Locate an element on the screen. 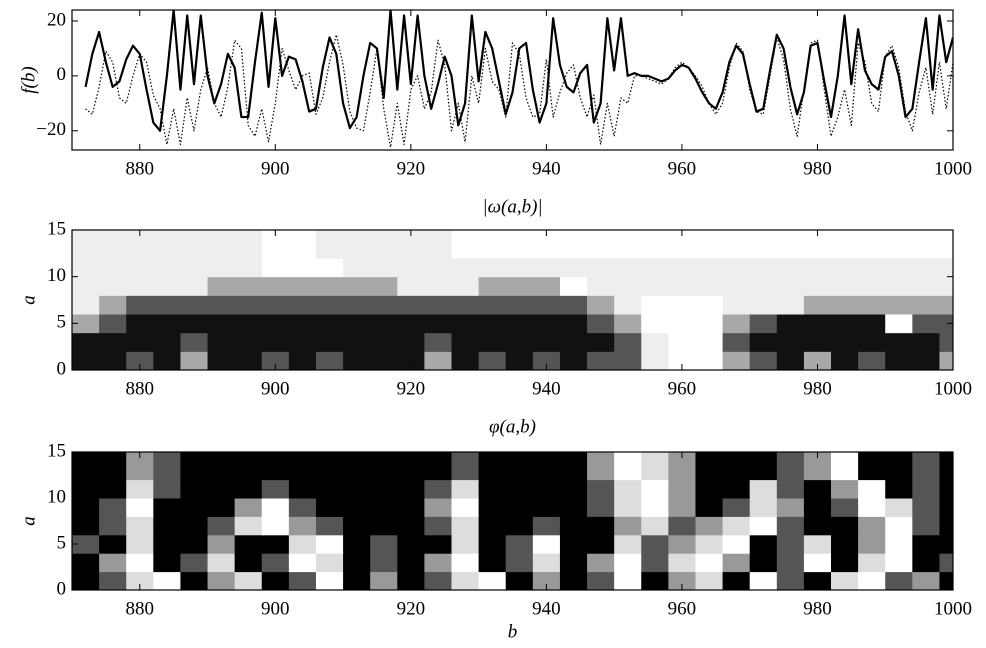 The height and width of the screenshot is (648, 986). x-tick-label: 900 is located at coordinates (275, 608).